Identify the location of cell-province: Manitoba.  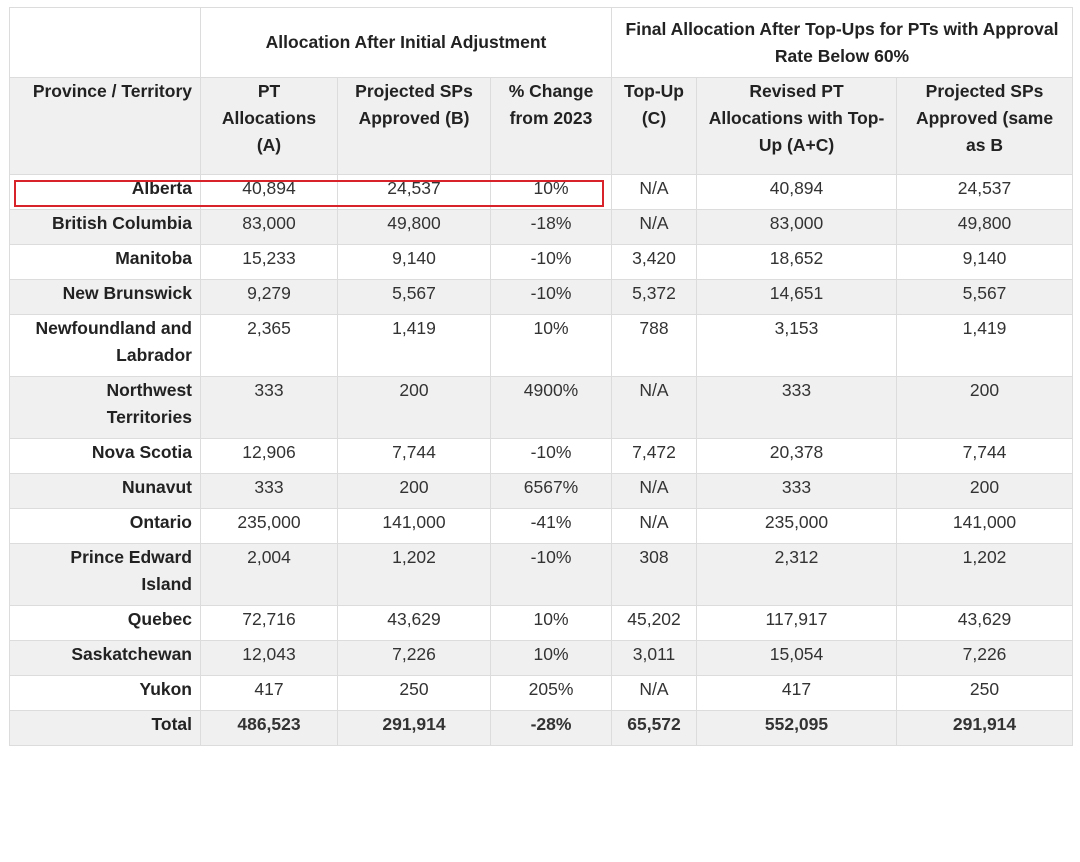
(105, 262).